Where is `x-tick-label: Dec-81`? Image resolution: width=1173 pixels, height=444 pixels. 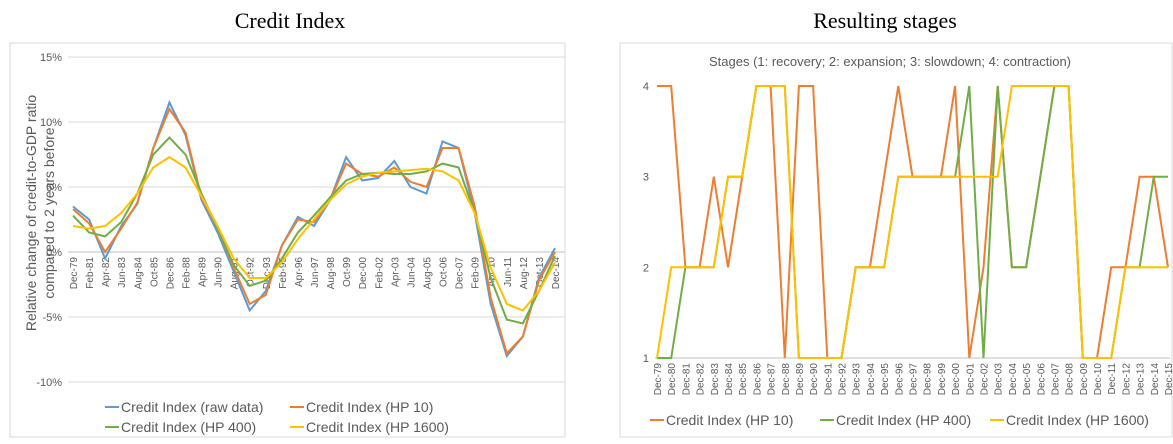
x-tick-label: Dec-81 is located at coordinates (686, 379).